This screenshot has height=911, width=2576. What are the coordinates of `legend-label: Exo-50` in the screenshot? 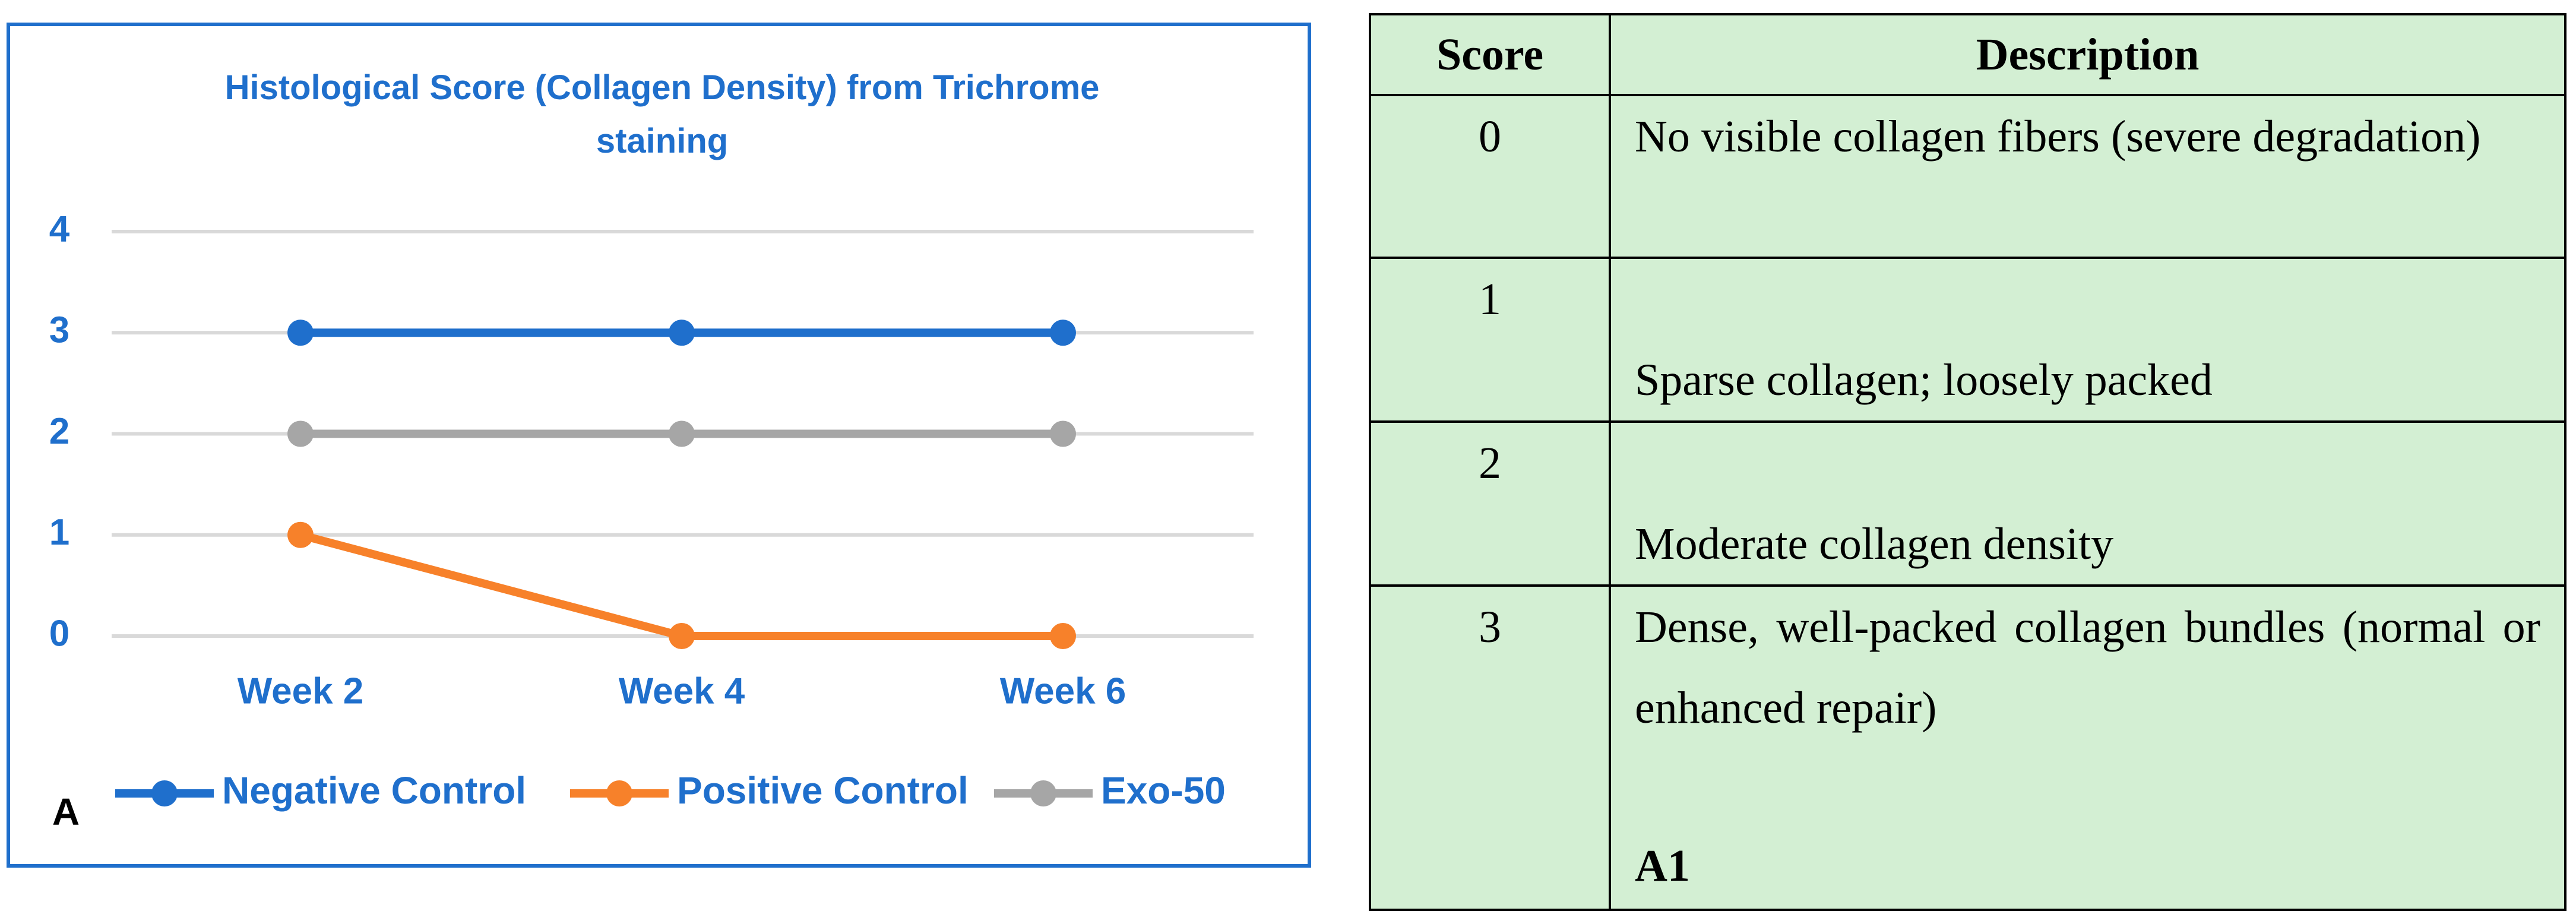 It's located at (1163, 790).